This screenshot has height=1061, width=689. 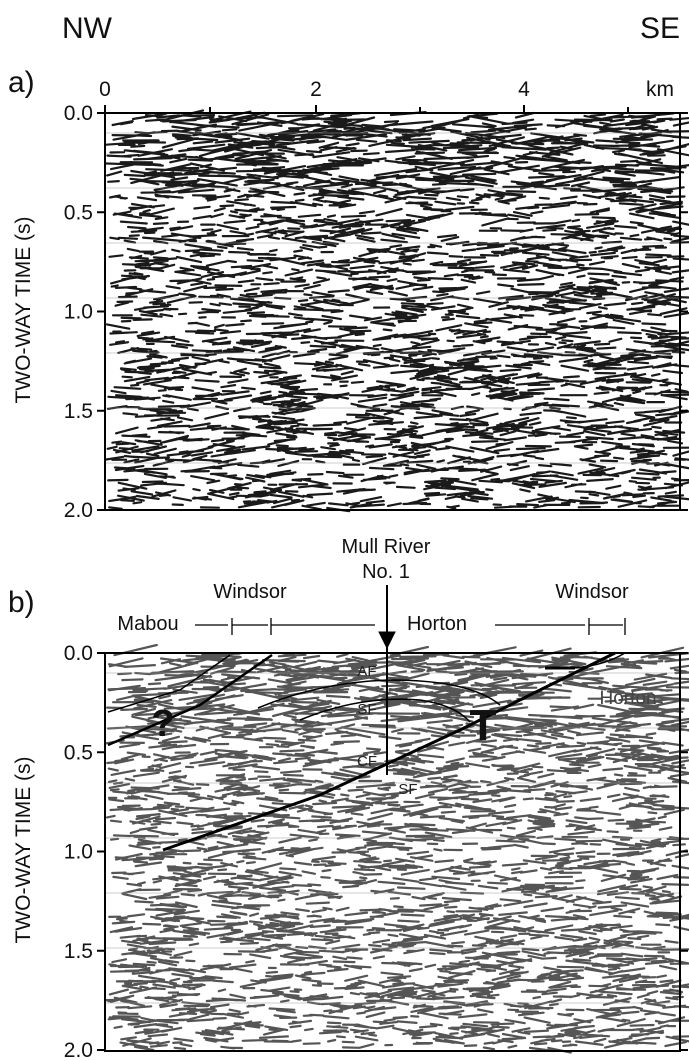 I want to click on panel-label: a), so click(x=21, y=82).